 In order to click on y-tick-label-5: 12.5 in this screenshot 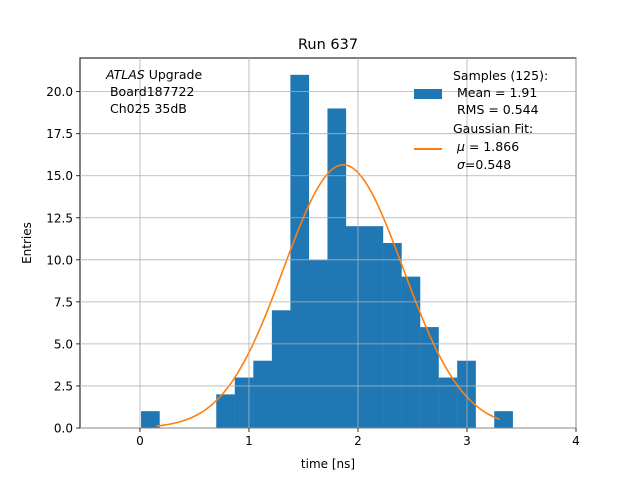, I will do `click(59, 218)`.